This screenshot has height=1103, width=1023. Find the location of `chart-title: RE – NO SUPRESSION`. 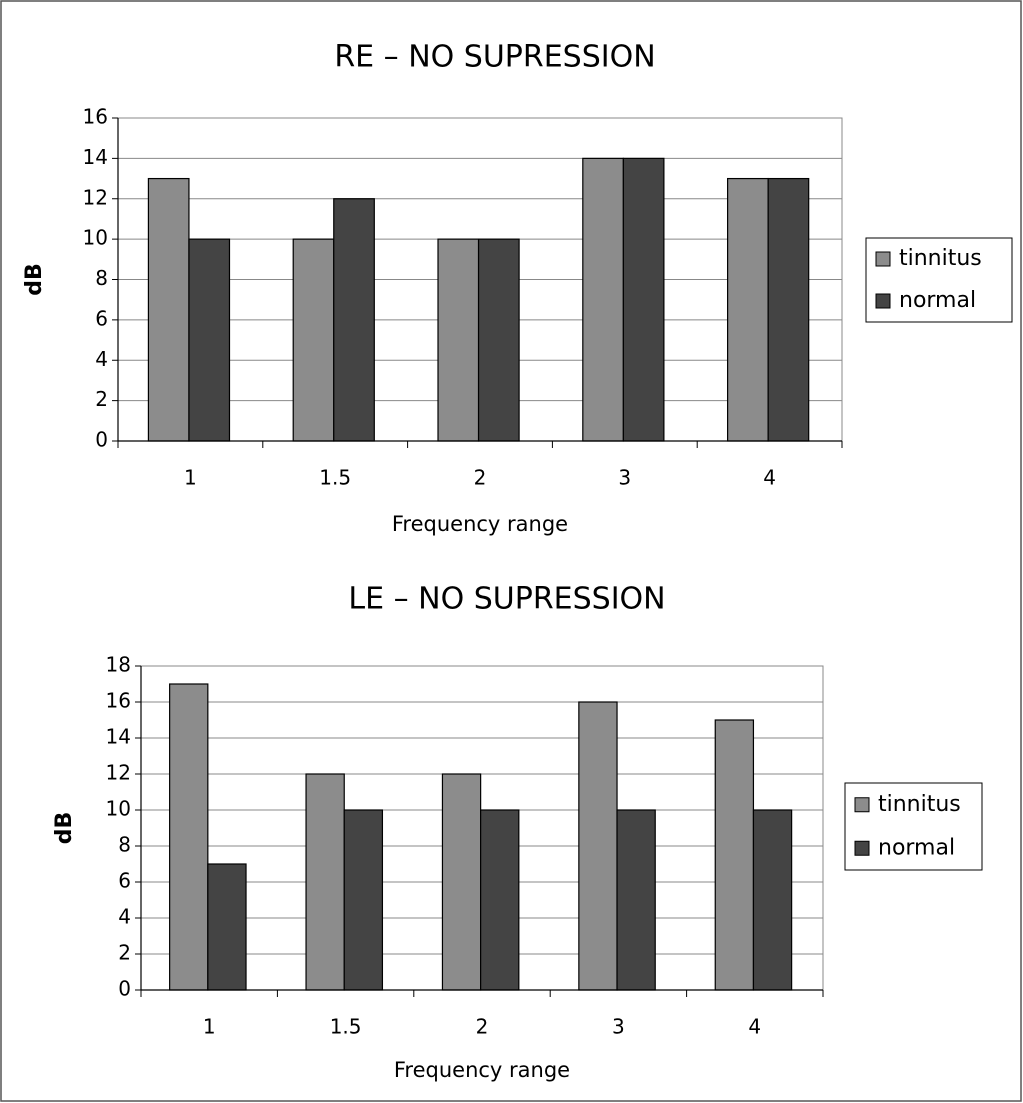

chart-title: RE – NO SUPRESSION is located at coordinates (494, 57).